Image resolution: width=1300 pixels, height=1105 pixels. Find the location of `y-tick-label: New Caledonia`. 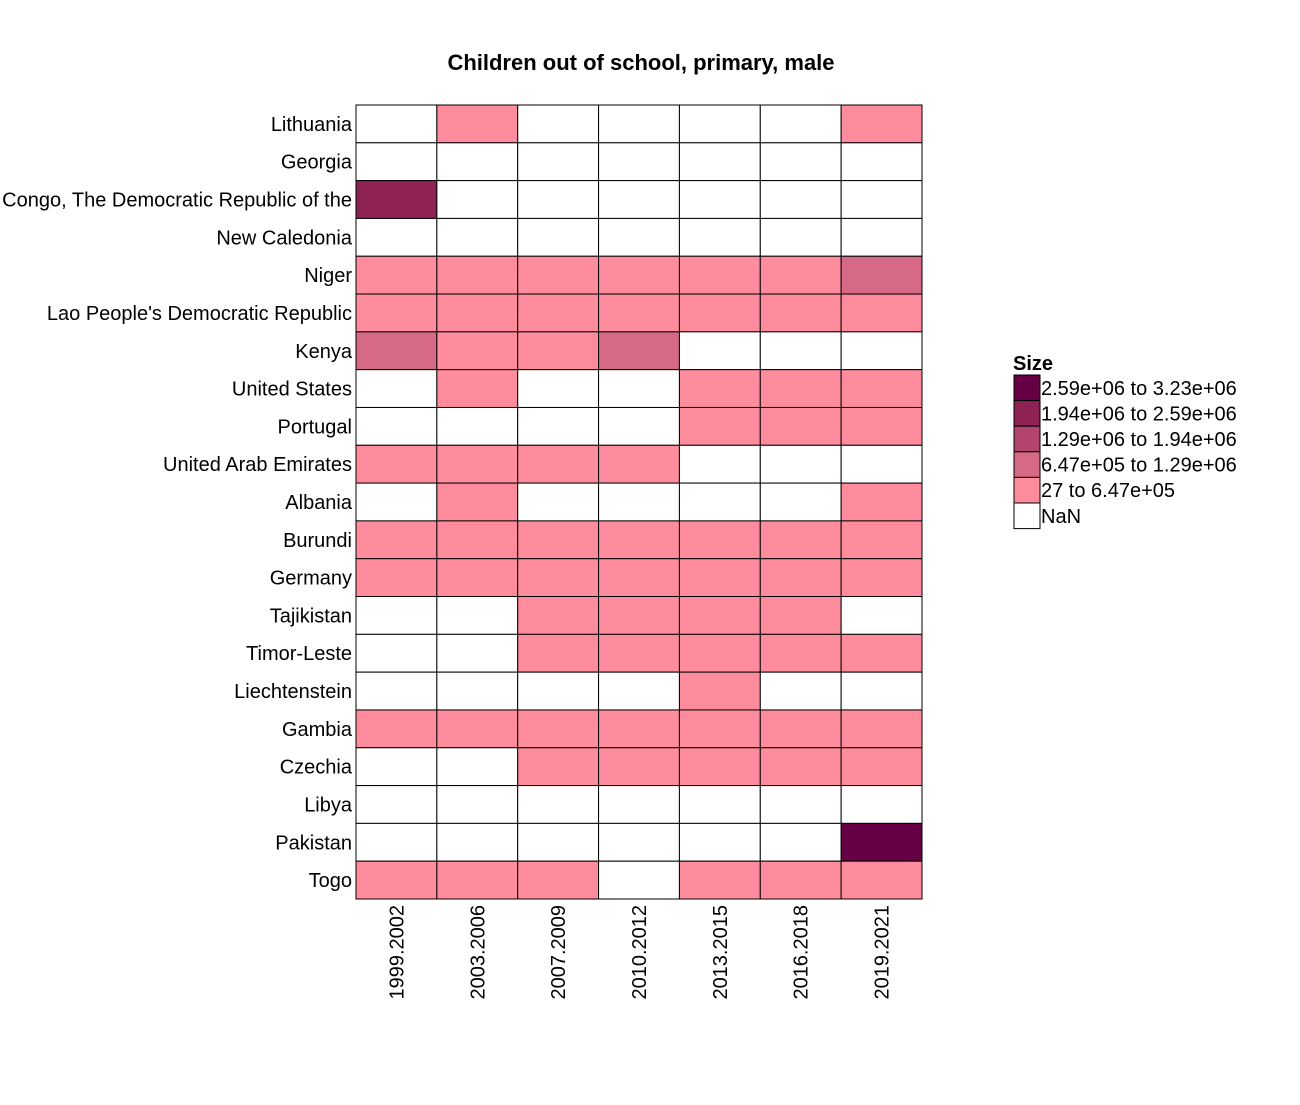

y-tick-label: New Caledonia is located at coordinates (284, 238).